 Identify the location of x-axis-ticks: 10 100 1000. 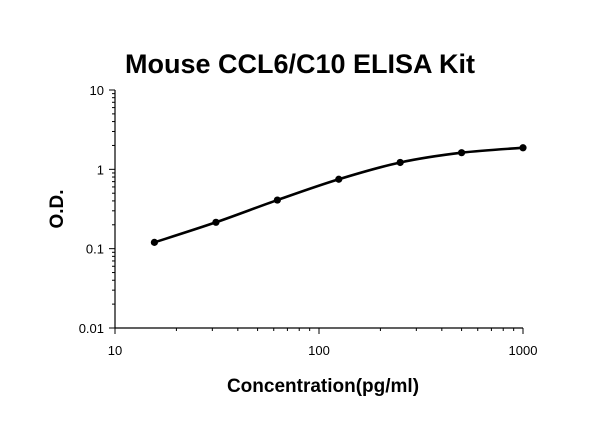
(323, 343).